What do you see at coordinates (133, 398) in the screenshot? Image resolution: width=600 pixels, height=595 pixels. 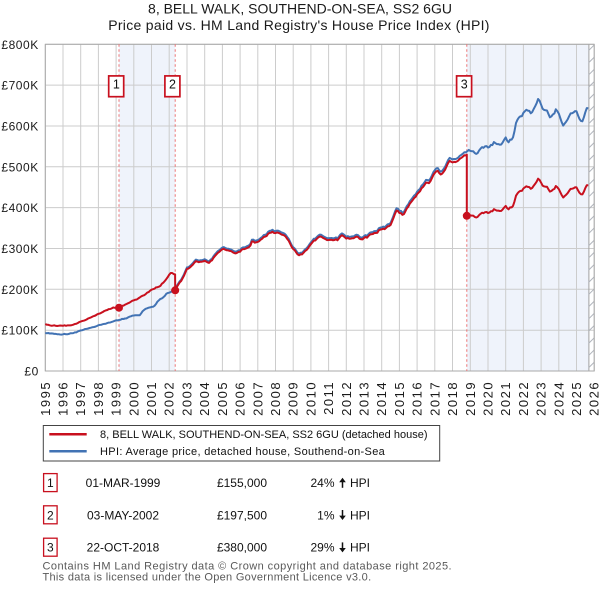 I see `svg-text: 2000` at bounding box center [133, 398].